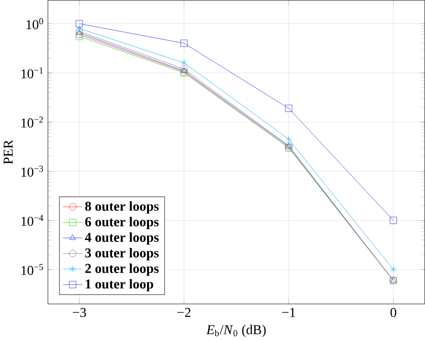 This screenshot has width=425, height=341. I want to click on y-tick-label: 10$^{−3}$, so click(33, 171).